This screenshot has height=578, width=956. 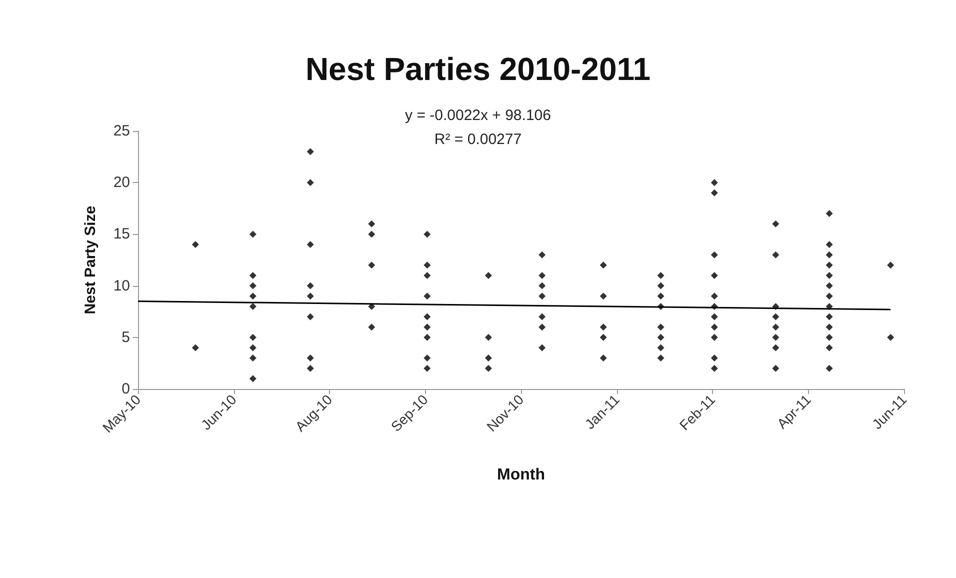 I want to click on y-tick-label: 25, so click(x=121, y=131).